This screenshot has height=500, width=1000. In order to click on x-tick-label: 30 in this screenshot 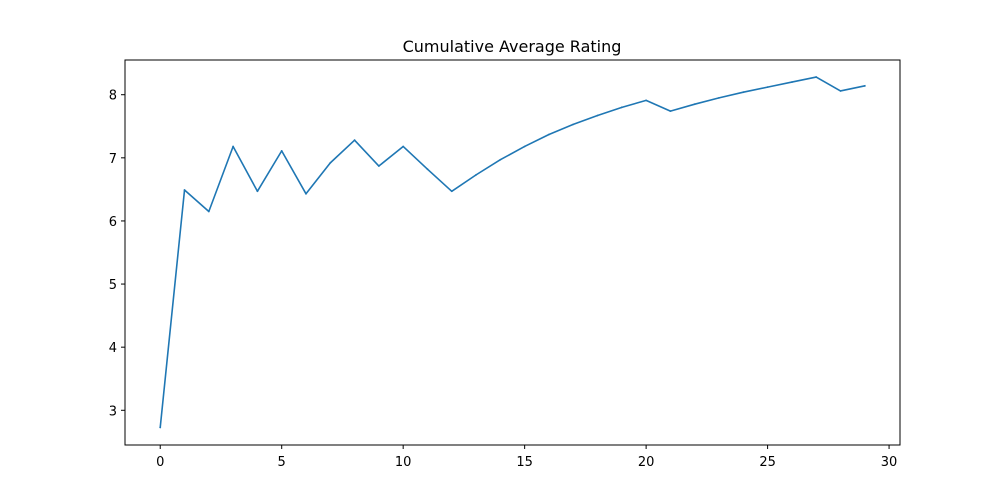, I will do `click(889, 462)`.